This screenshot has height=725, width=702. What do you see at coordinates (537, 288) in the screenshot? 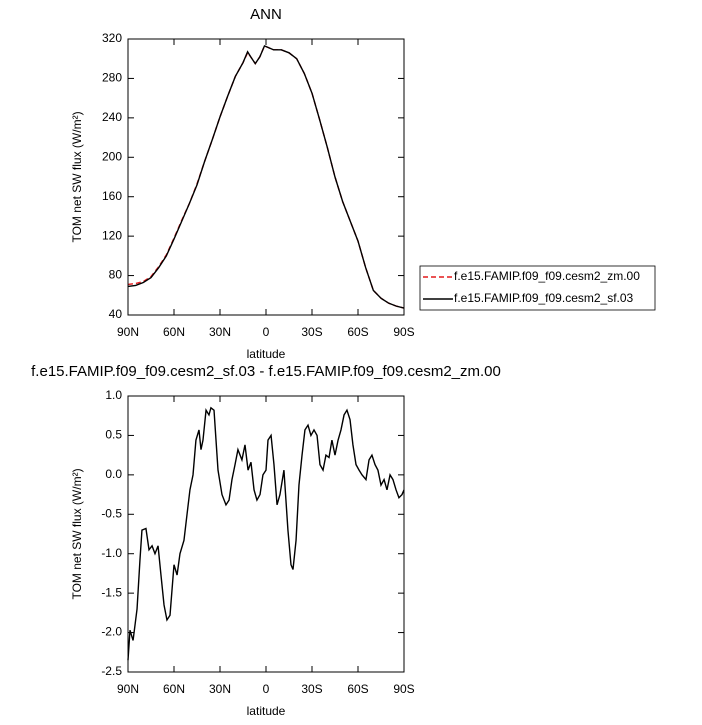
I see `legend-box` at bounding box center [537, 288].